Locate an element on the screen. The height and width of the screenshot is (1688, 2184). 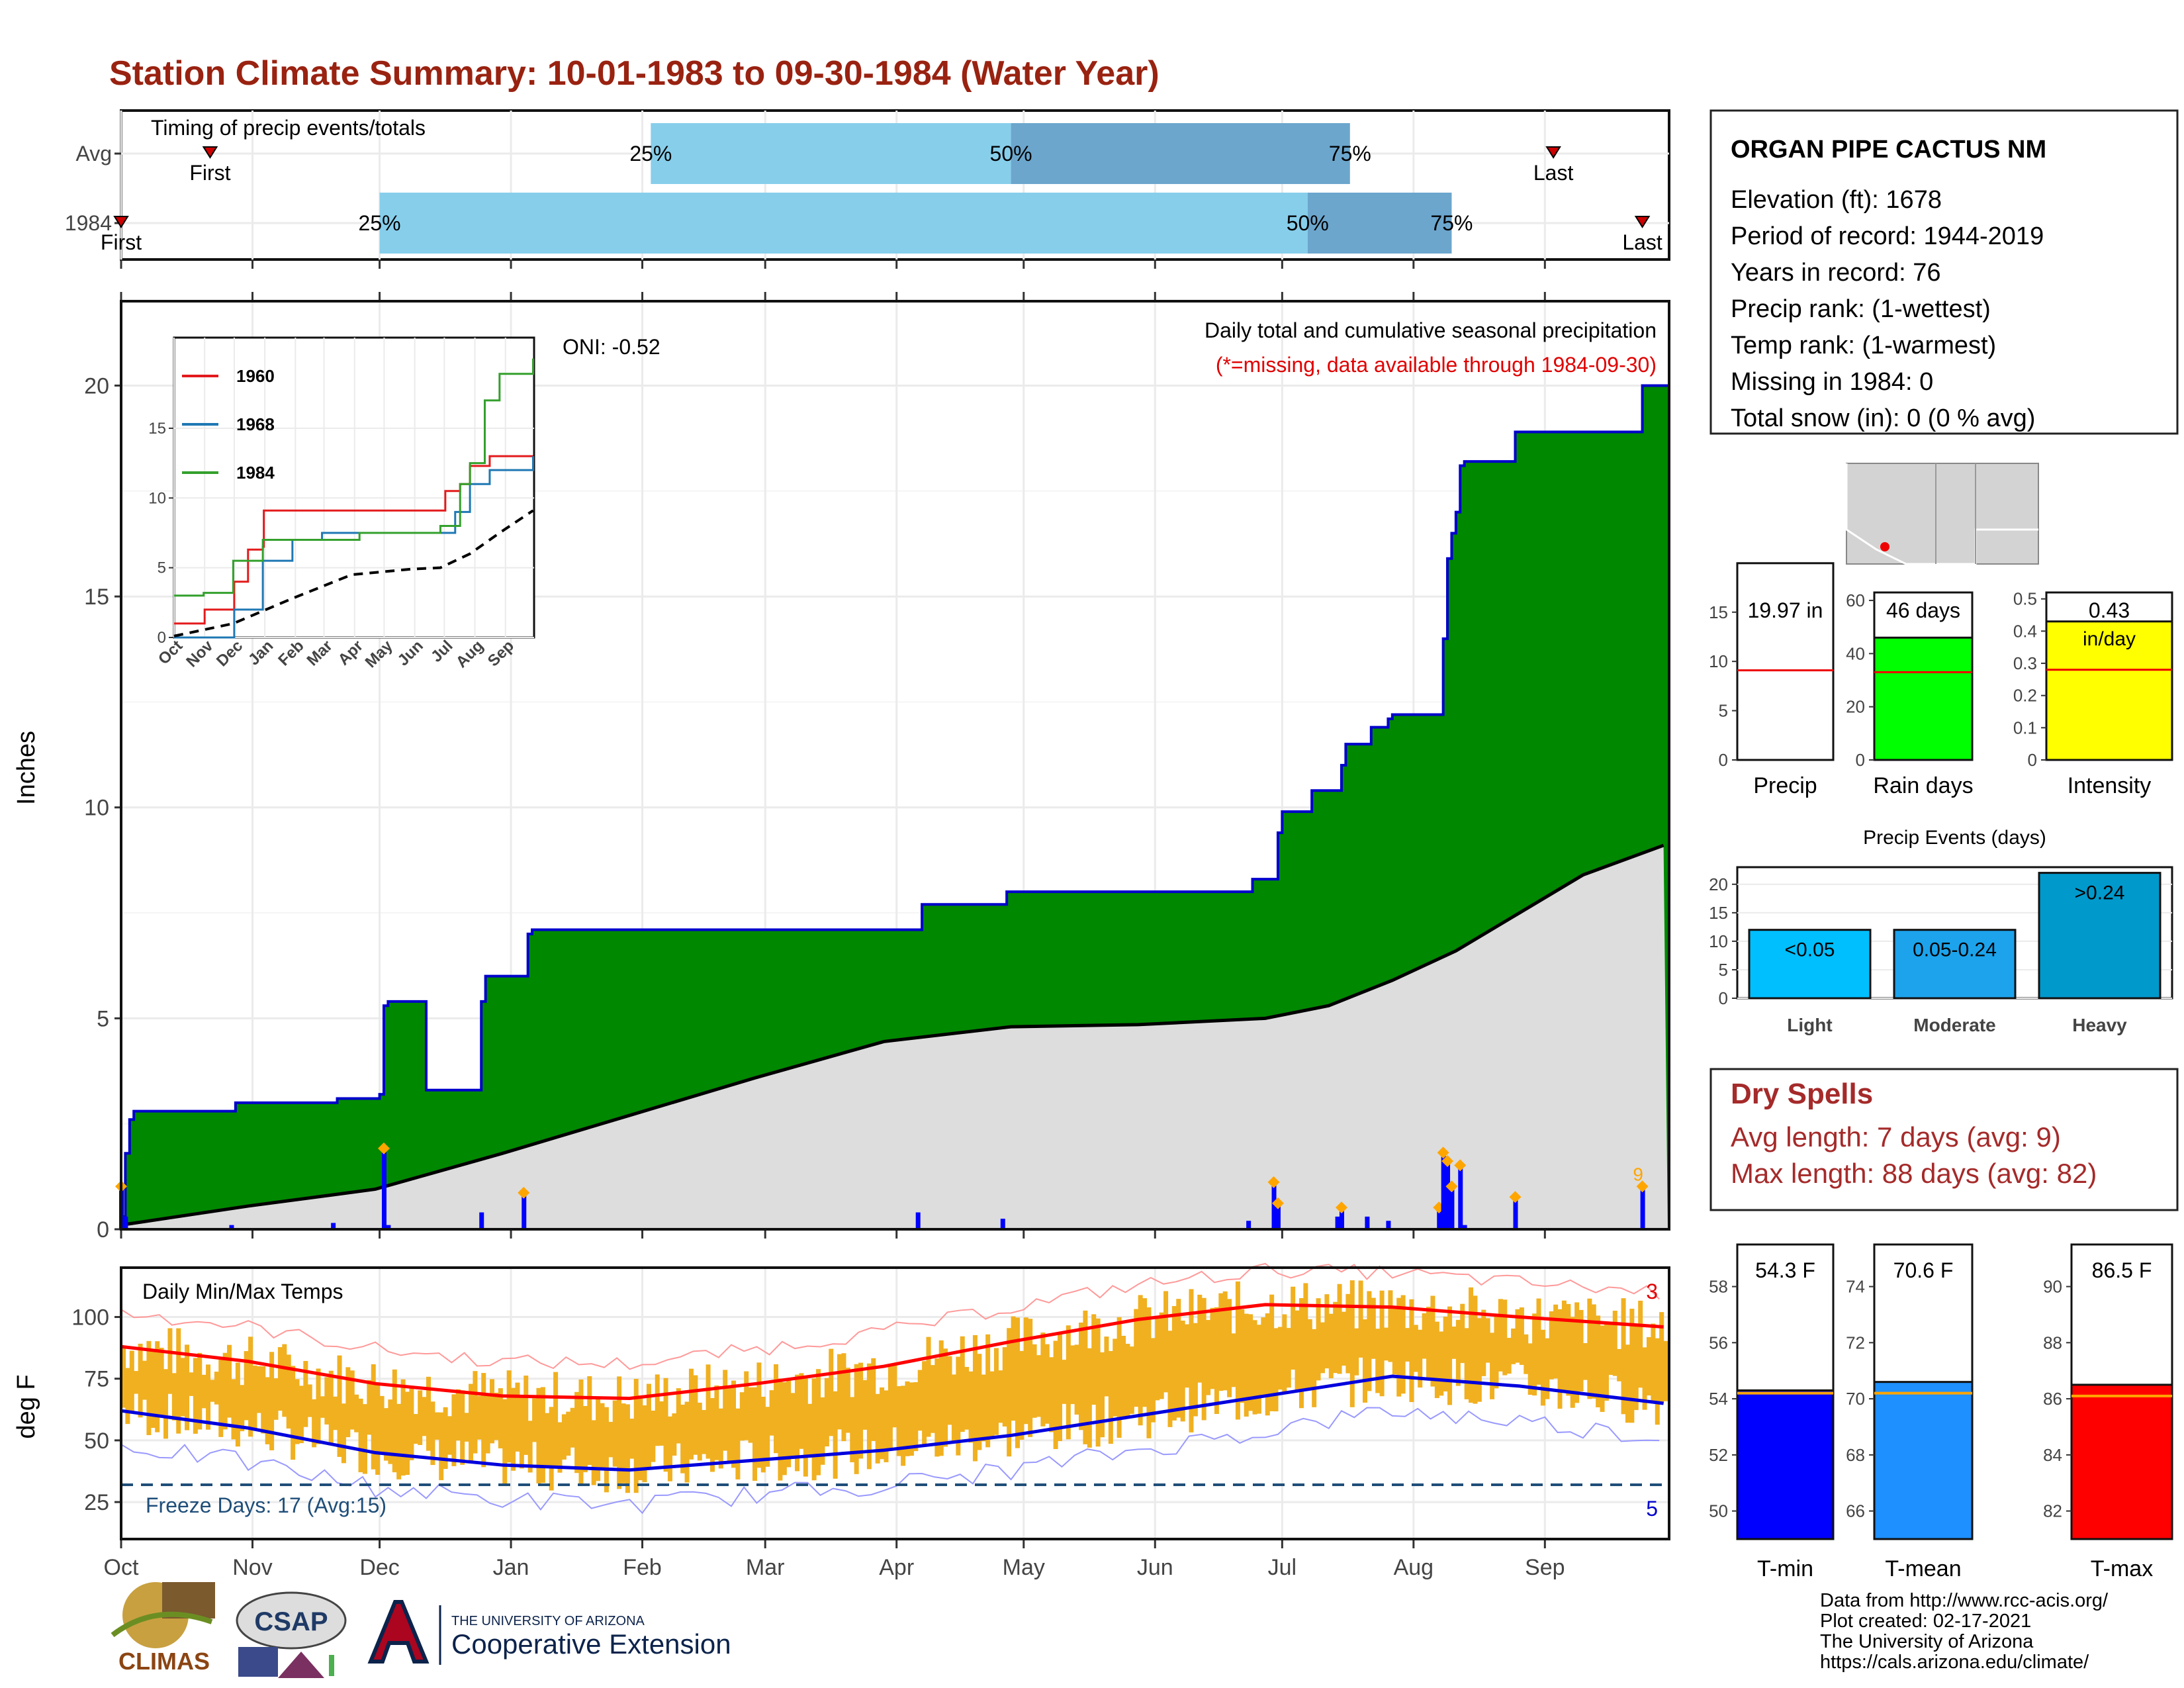
timing-label: Timing of precip events/totals is located at coordinates (288, 128).